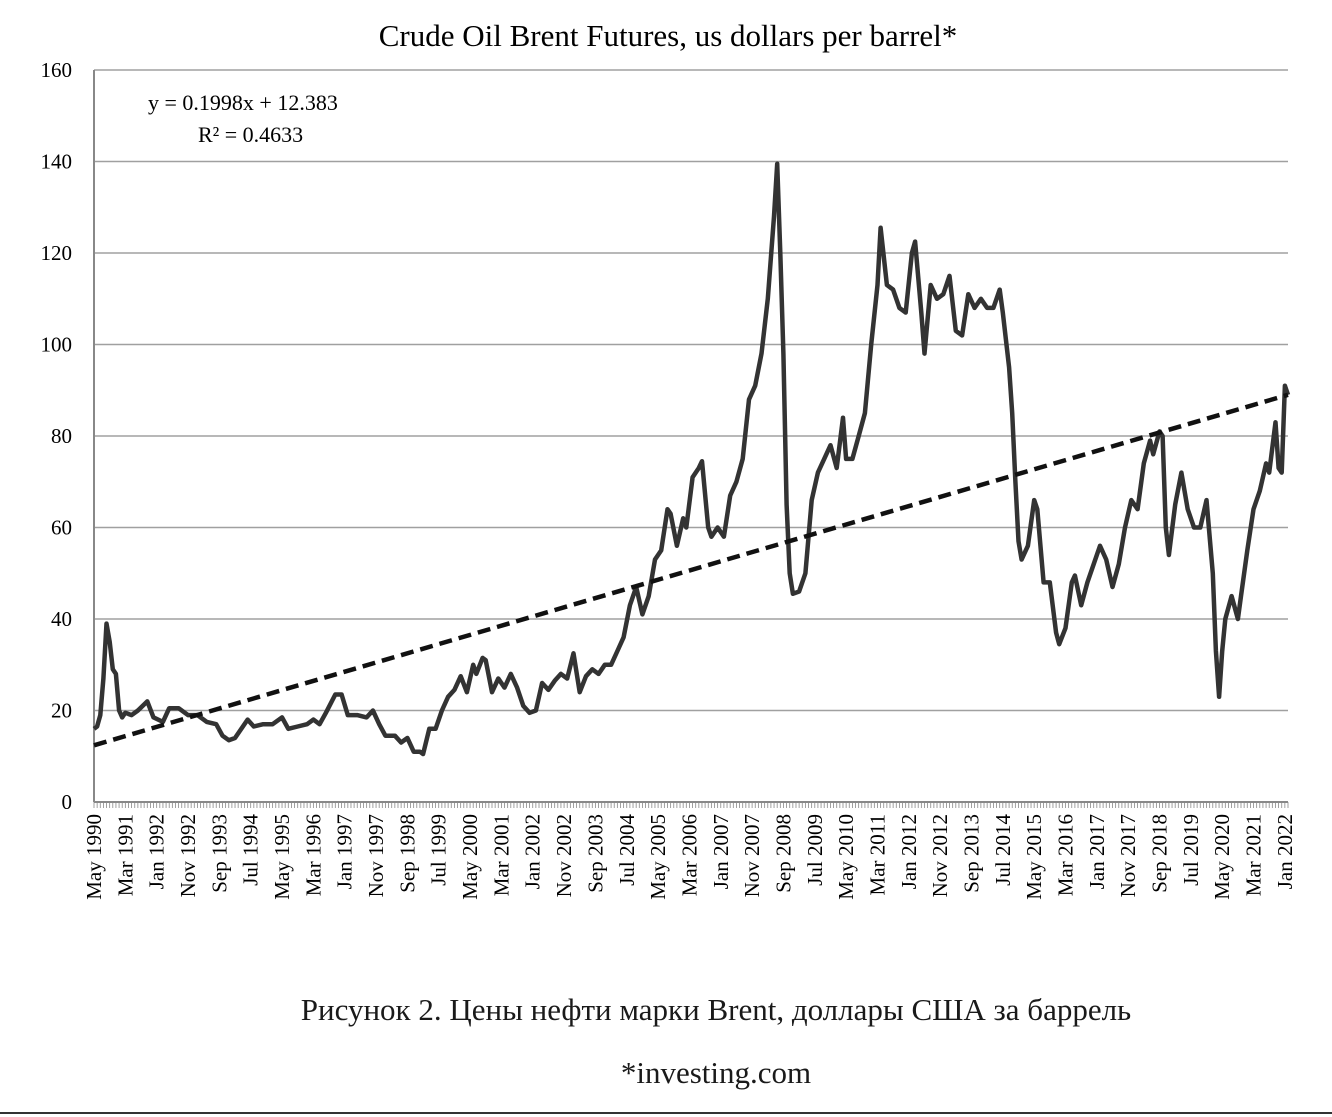 The image size is (1332, 1117). I want to click on trendline-equation: y = 0.1998x + 12.383, so click(243, 102).